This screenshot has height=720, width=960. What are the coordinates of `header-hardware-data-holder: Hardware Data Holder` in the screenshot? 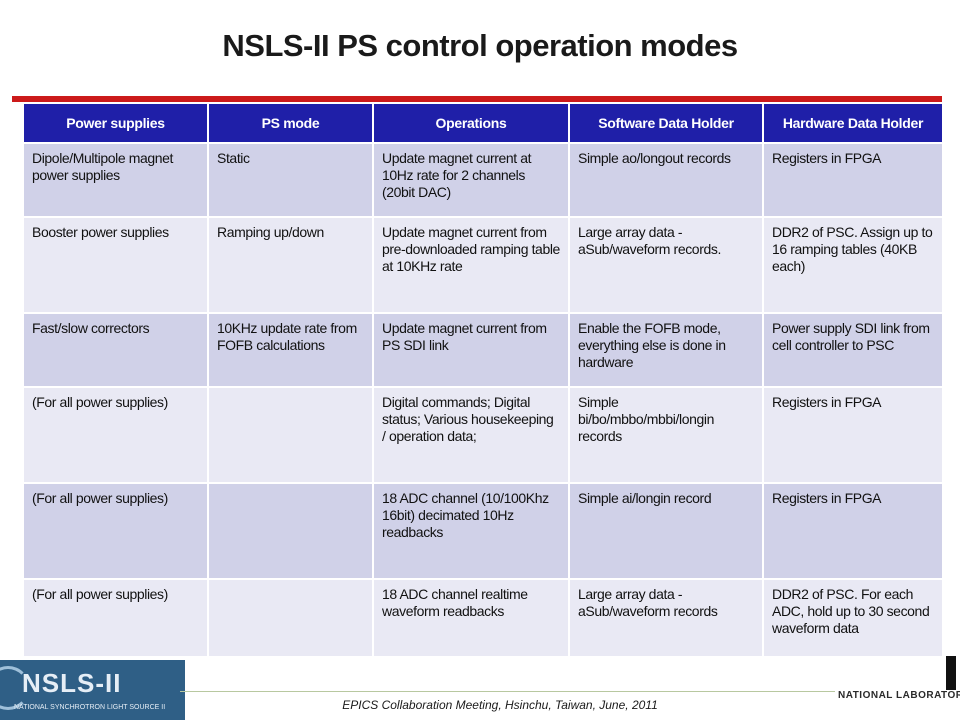 It's located at (853, 123).